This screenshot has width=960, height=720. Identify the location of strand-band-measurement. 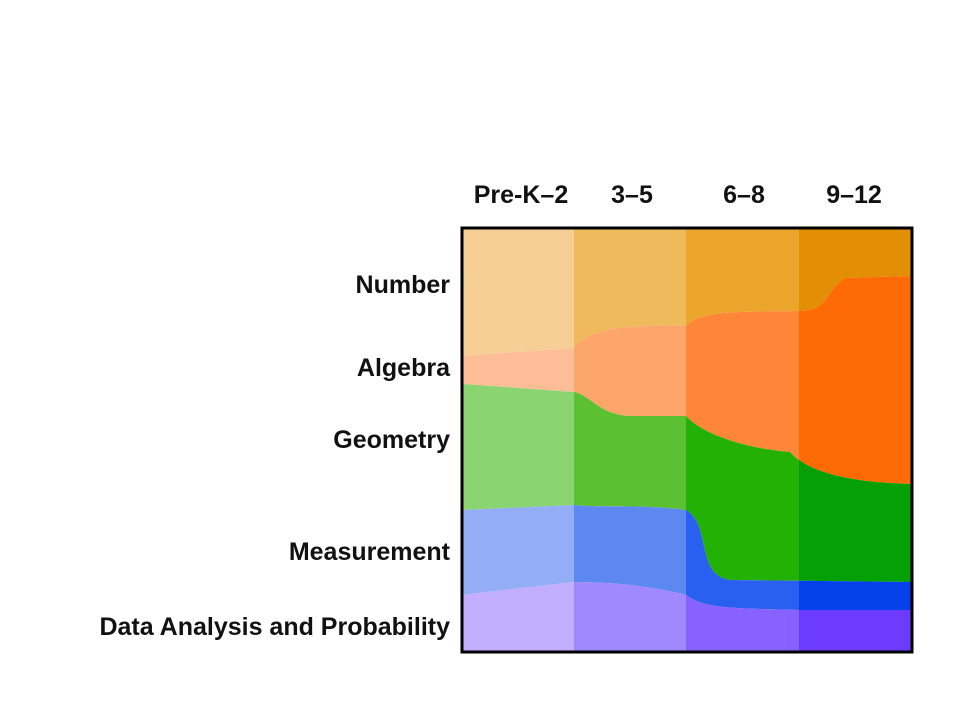
(687, 557).